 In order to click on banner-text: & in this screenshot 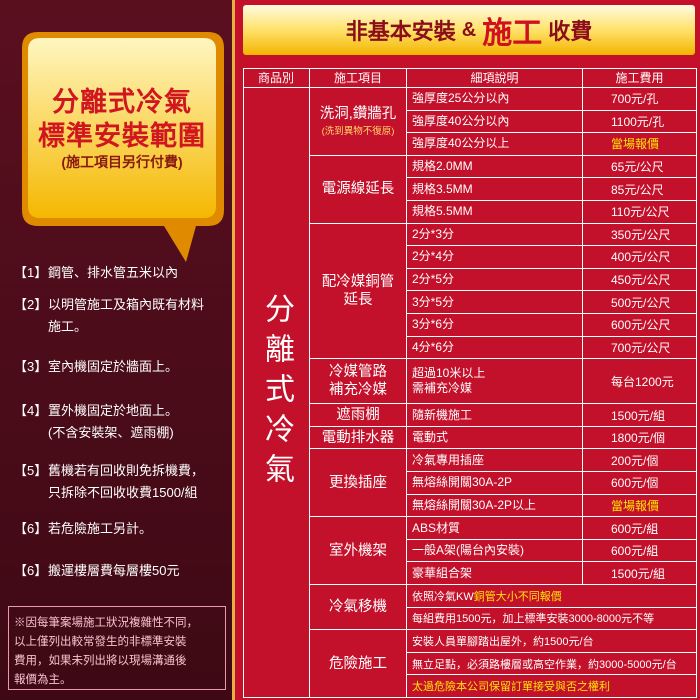, I will do `click(469, 29)`.